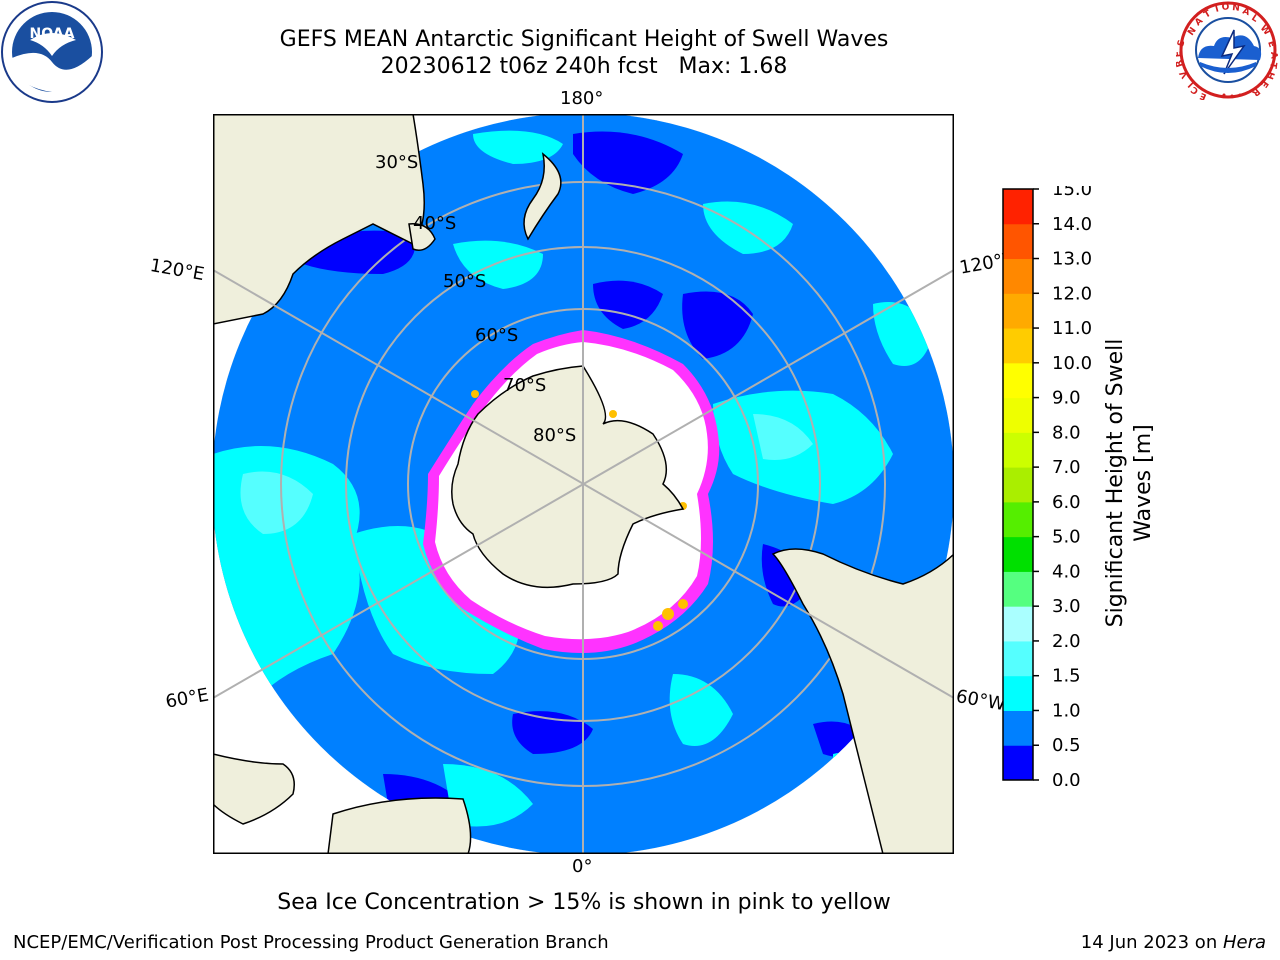 This screenshot has height=960, width=1280. Describe the element at coordinates (1072, 293) in the screenshot. I see `colorbar-tick-label: 12.0` at that location.